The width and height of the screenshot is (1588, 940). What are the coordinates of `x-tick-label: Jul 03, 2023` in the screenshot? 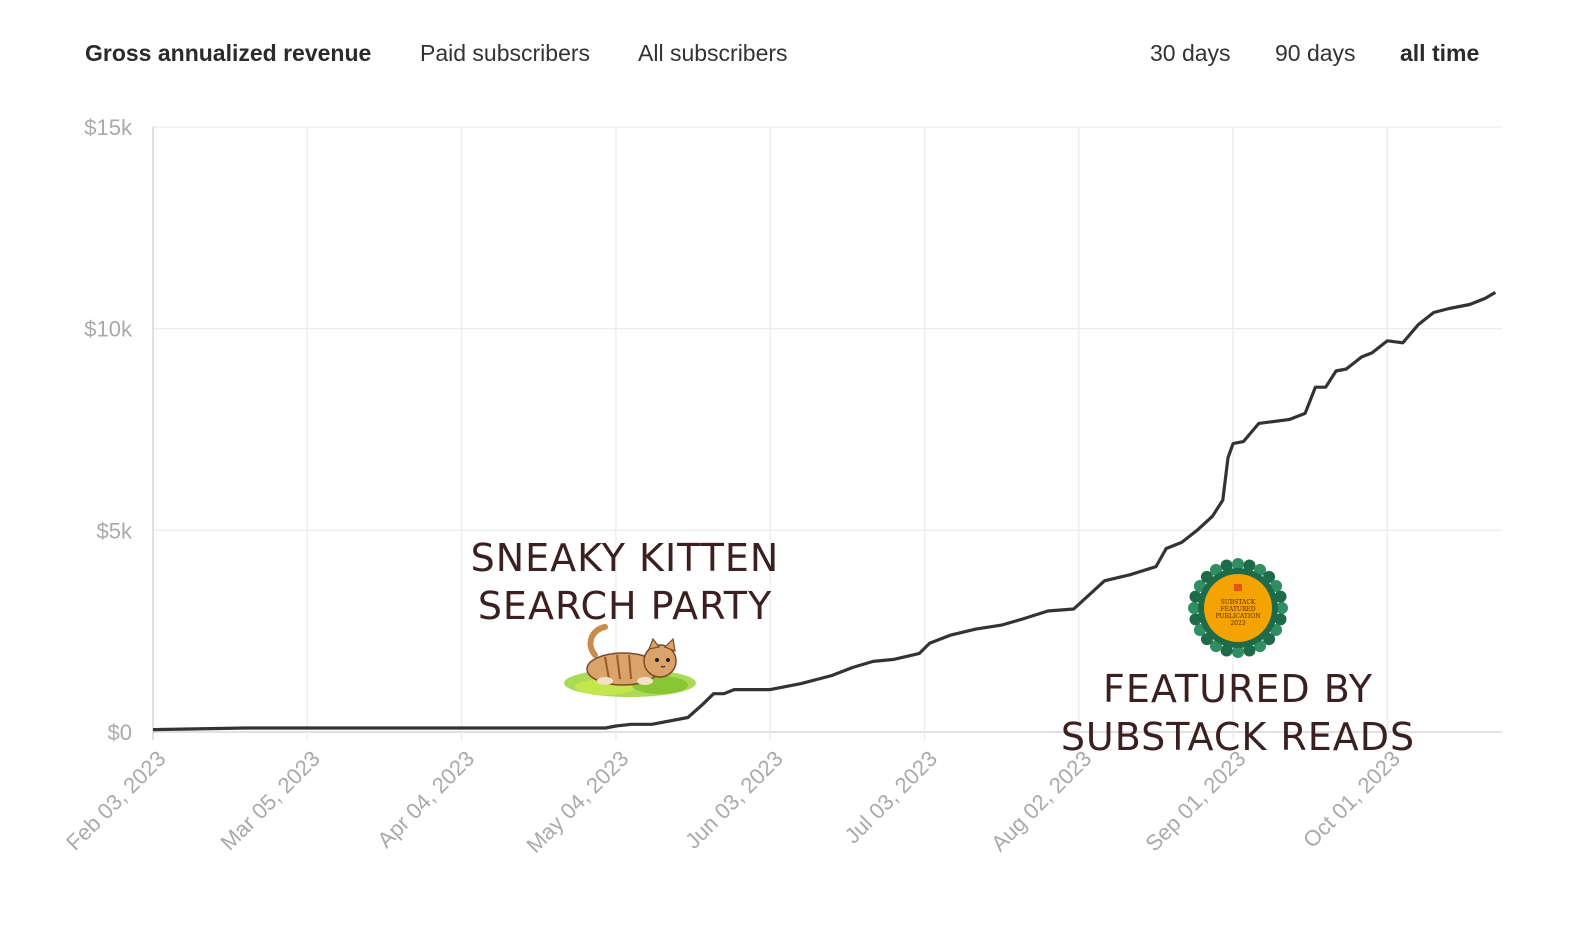 It's located at (891, 797).